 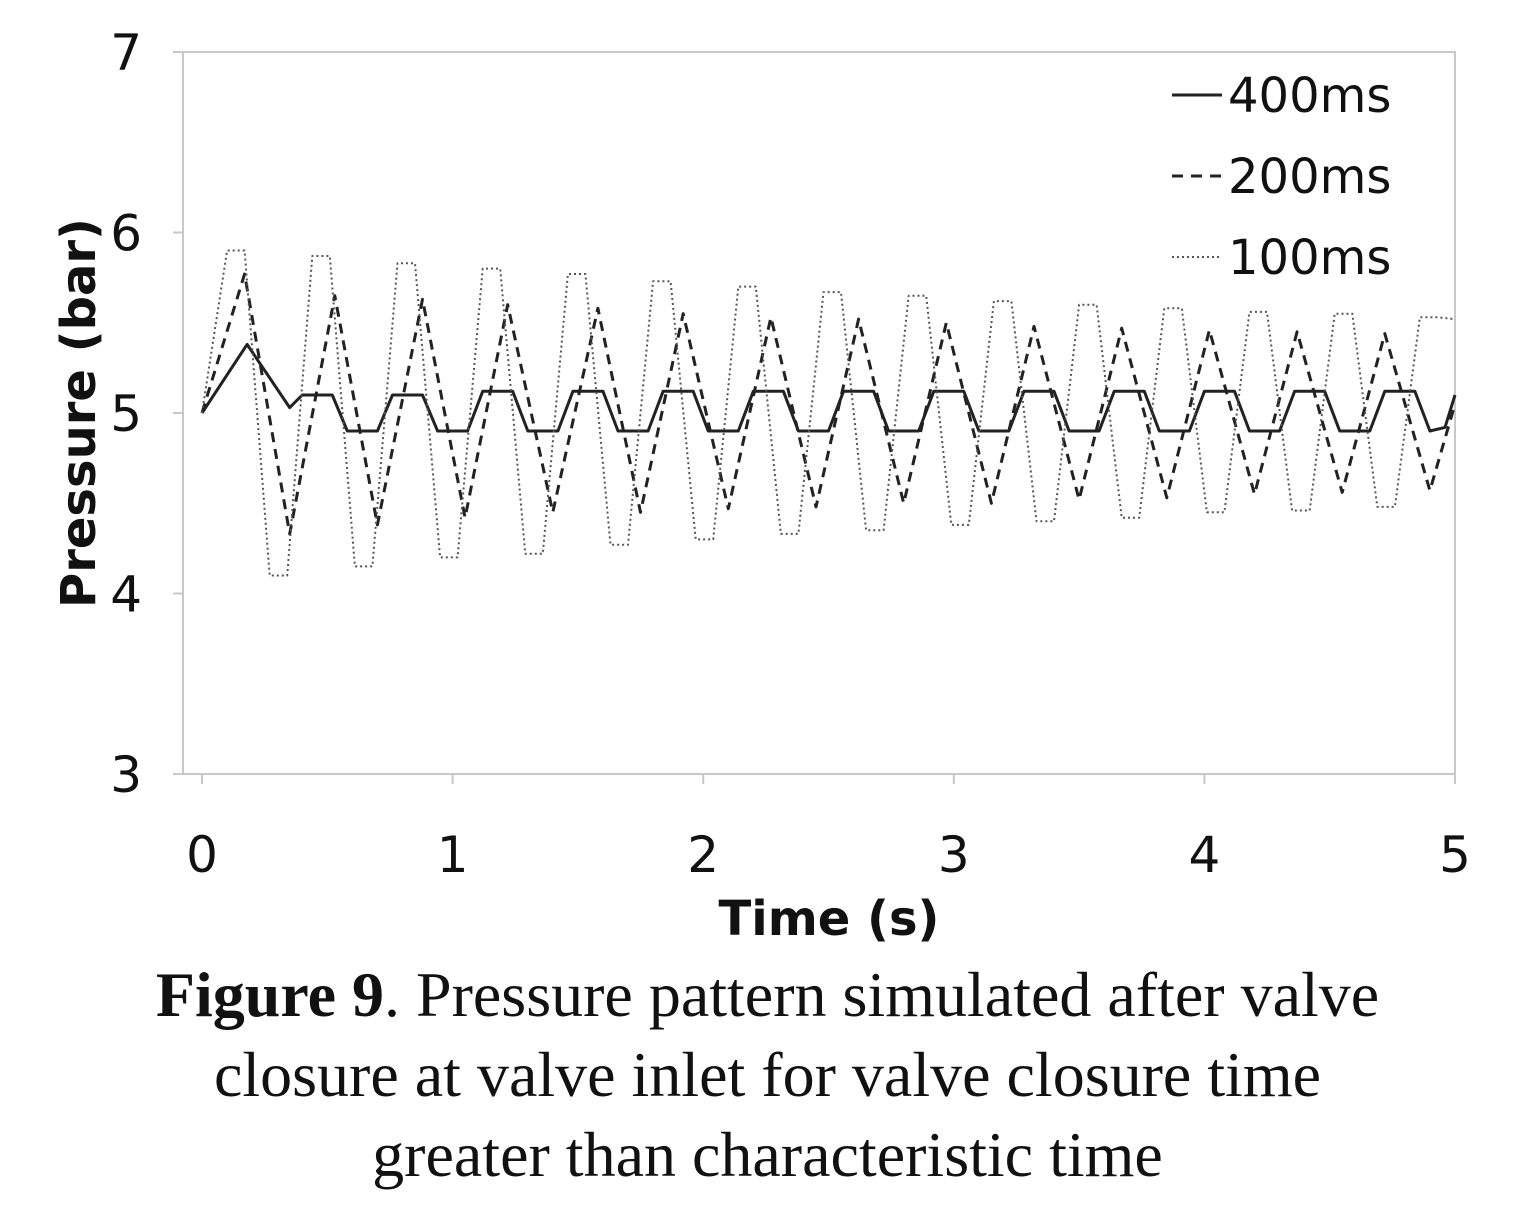 What do you see at coordinates (881, 994) in the screenshot?
I see `caption-text-1: . Pressure pattern simulated after valve` at bounding box center [881, 994].